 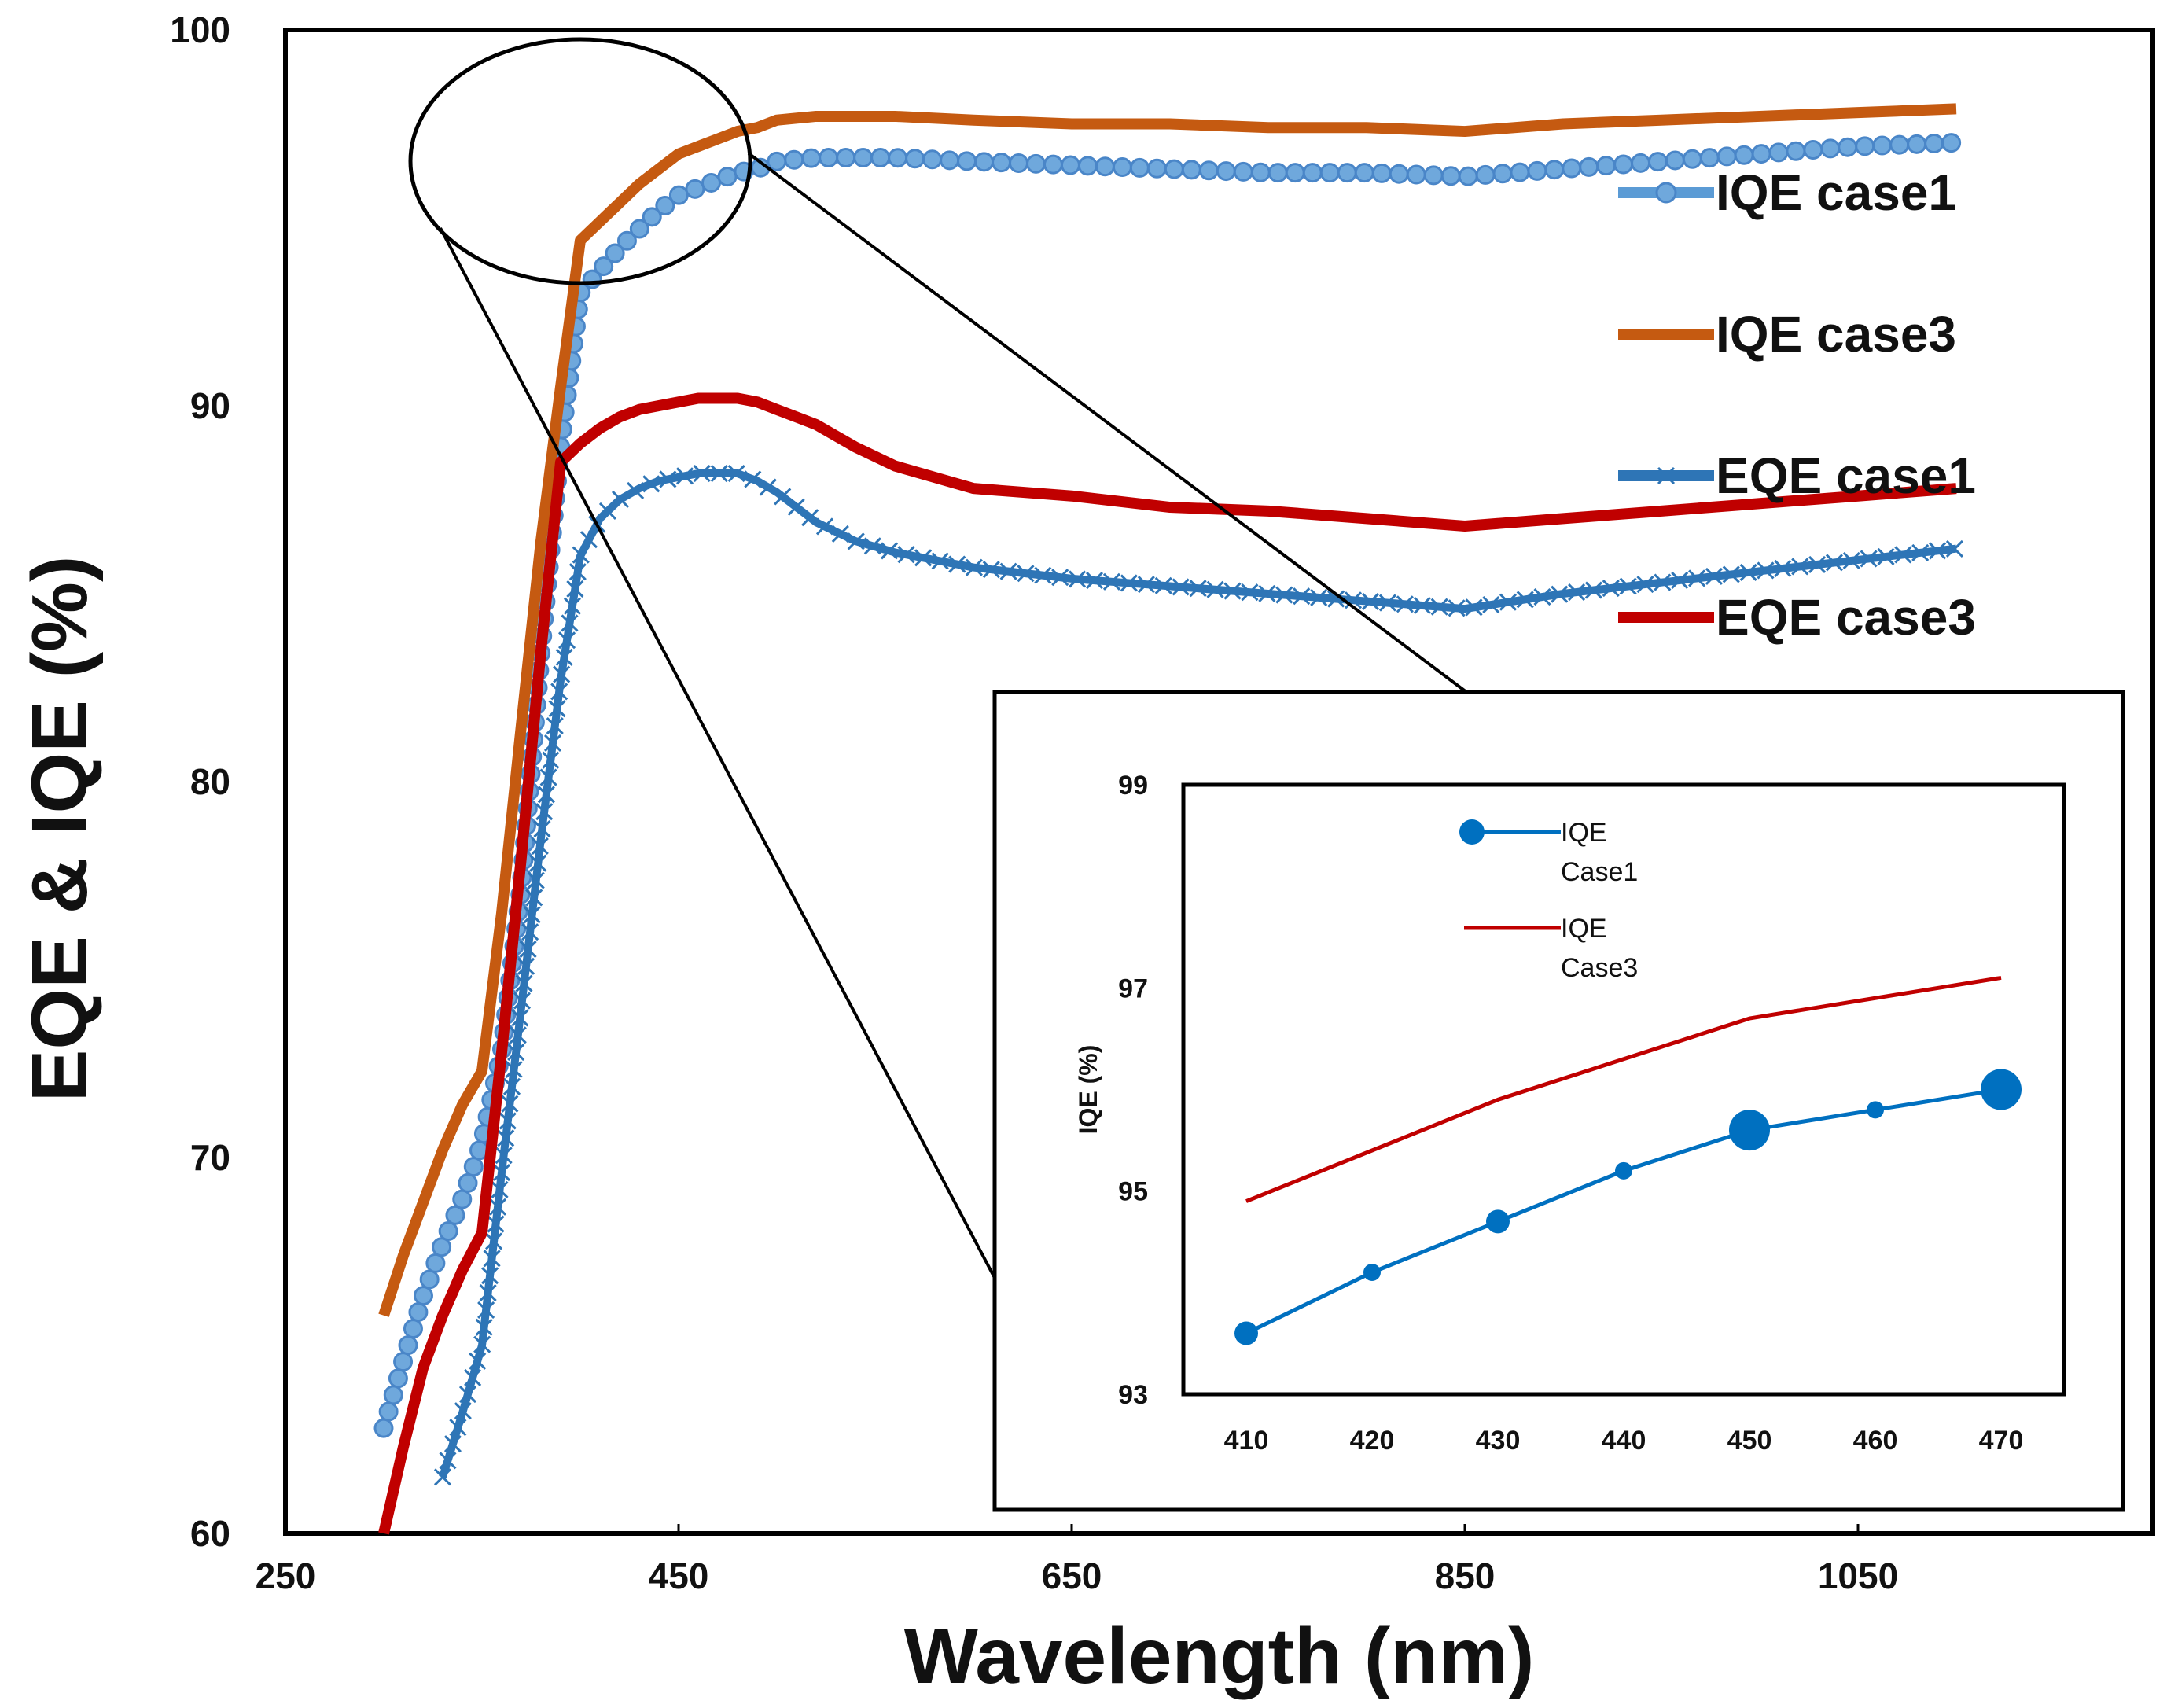 What do you see at coordinates (1787, 192) in the screenshot?
I see `main-legend-item-iqe-case1: IQE case1` at bounding box center [1787, 192].